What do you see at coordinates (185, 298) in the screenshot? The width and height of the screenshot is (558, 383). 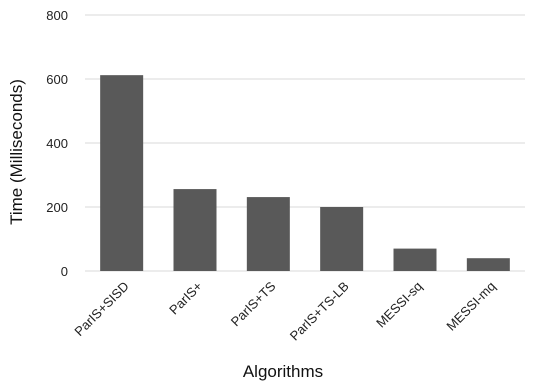 I see `x-tick-label: ParIS+` at bounding box center [185, 298].